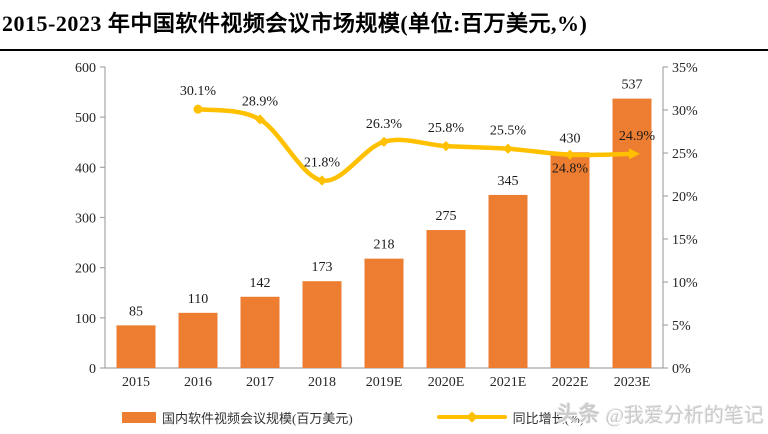  Describe the element at coordinates (136, 382) in the screenshot. I see `x-axis-category-label: 2015` at that location.